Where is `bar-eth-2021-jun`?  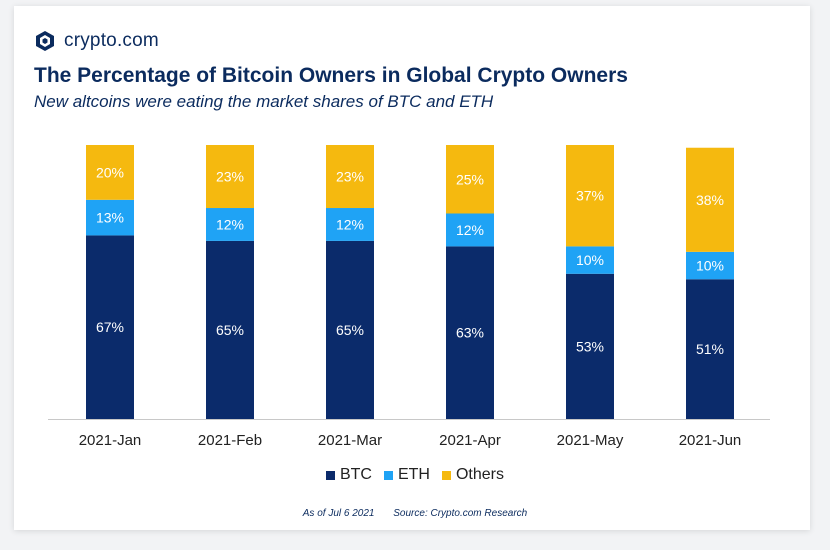
bar-eth-2021-jun is located at coordinates (710, 265).